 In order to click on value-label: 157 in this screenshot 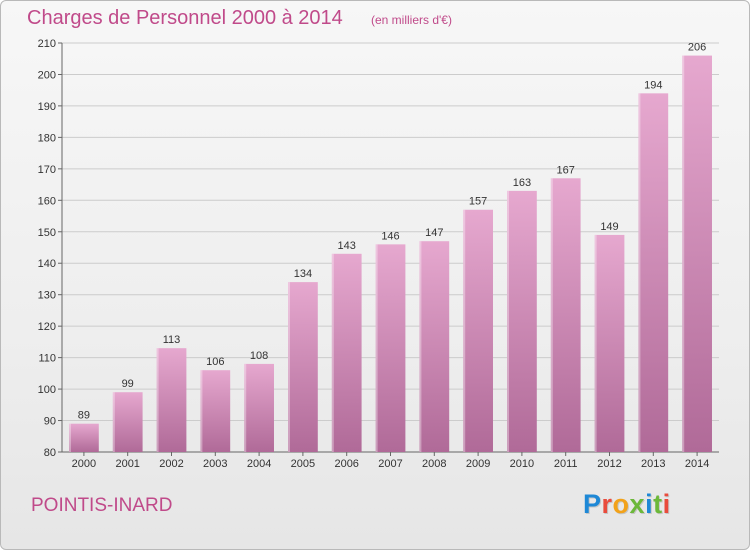, I will do `click(478, 202)`.